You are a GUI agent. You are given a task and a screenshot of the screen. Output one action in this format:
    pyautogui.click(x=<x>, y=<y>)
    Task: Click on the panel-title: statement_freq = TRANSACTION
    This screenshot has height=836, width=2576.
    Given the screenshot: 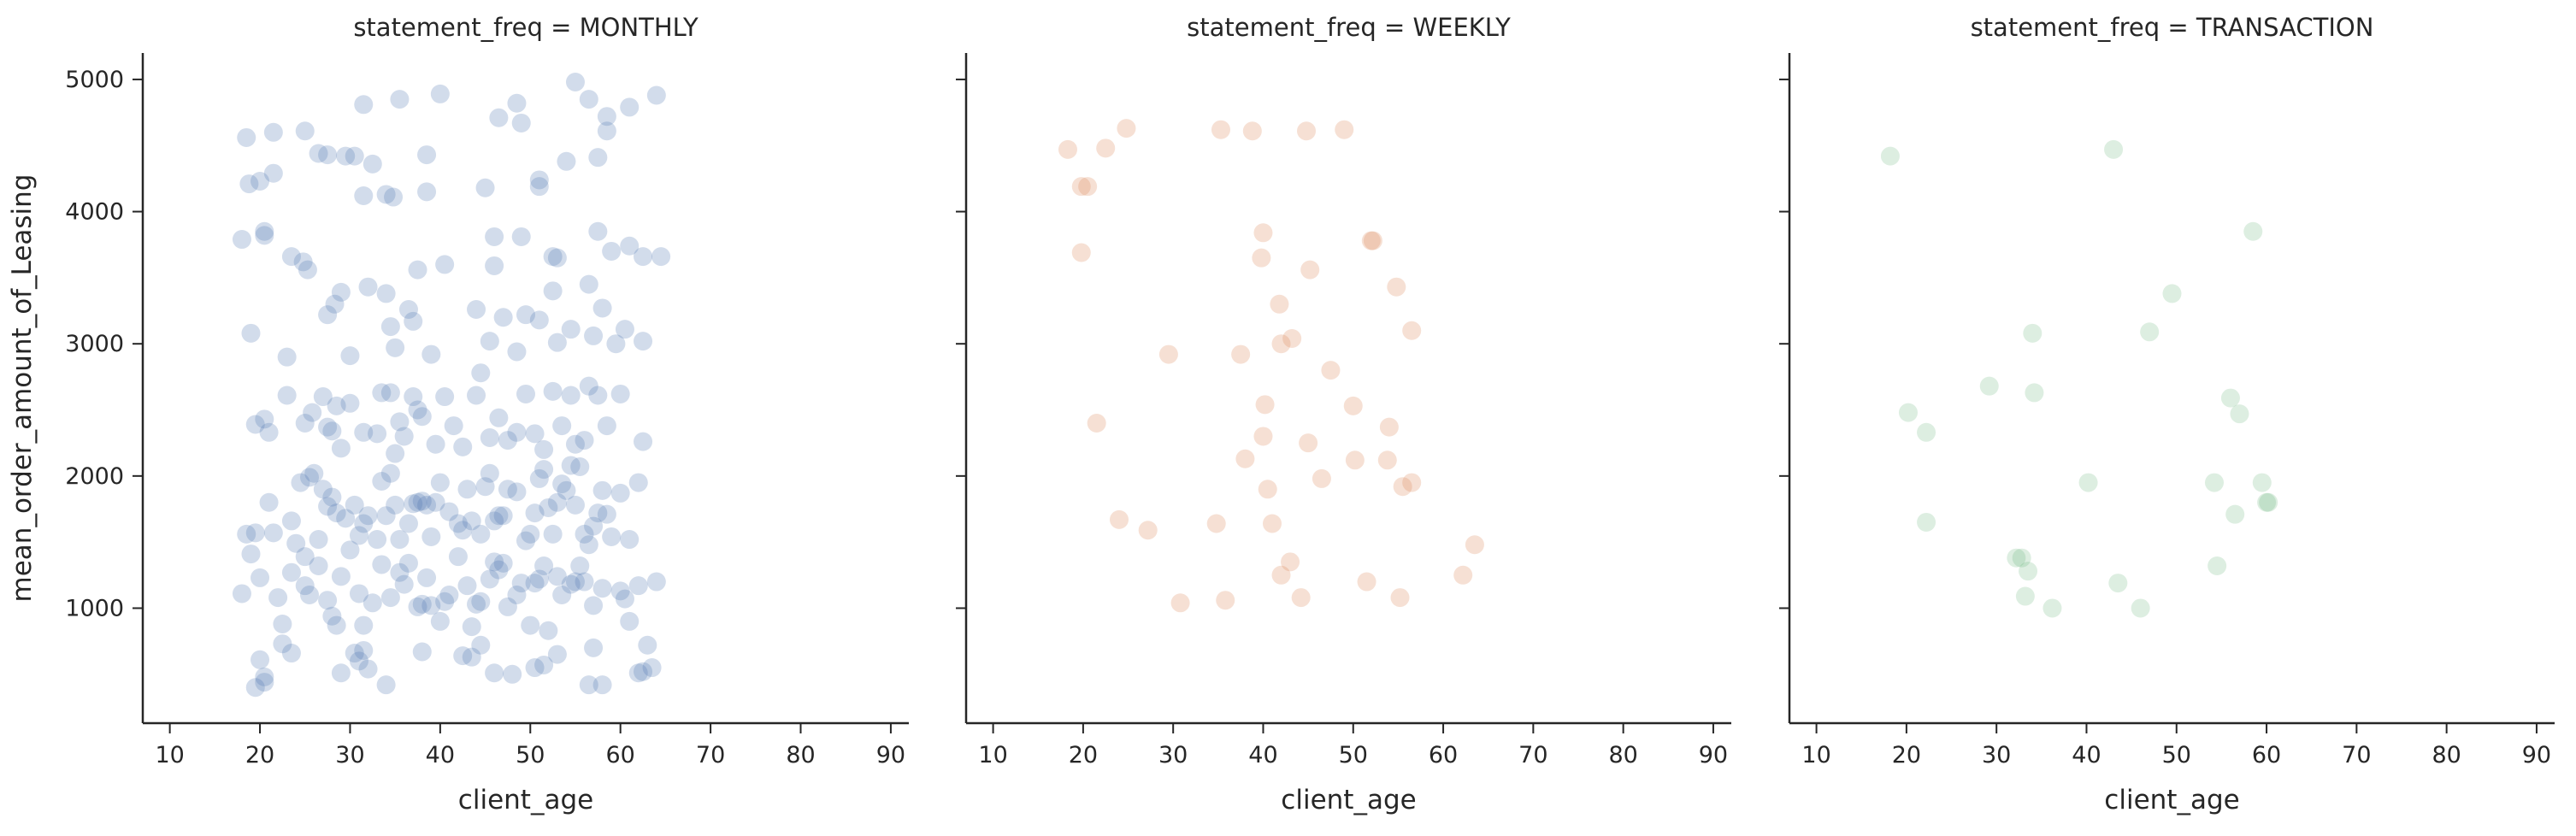 What is the action you would take?
    pyautogui.click(x=2172, y=27)
    